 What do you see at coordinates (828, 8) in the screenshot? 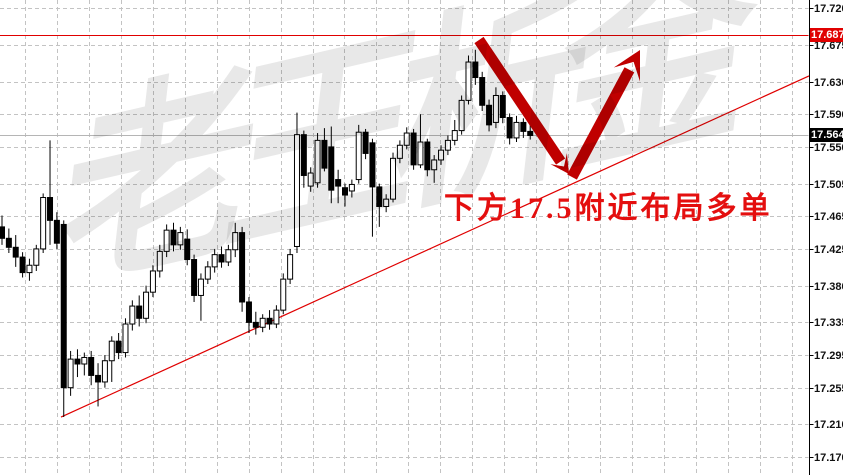
I see `price-tick-label: 17.720` at bounding box center [828, 8].